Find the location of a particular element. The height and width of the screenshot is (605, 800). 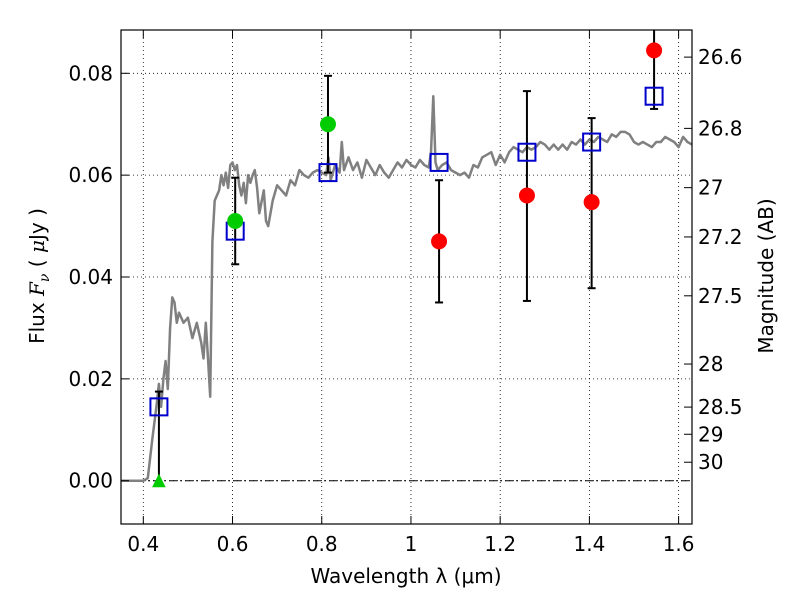

x-tick-label: 0.8 is located at coordinates (322, 544).